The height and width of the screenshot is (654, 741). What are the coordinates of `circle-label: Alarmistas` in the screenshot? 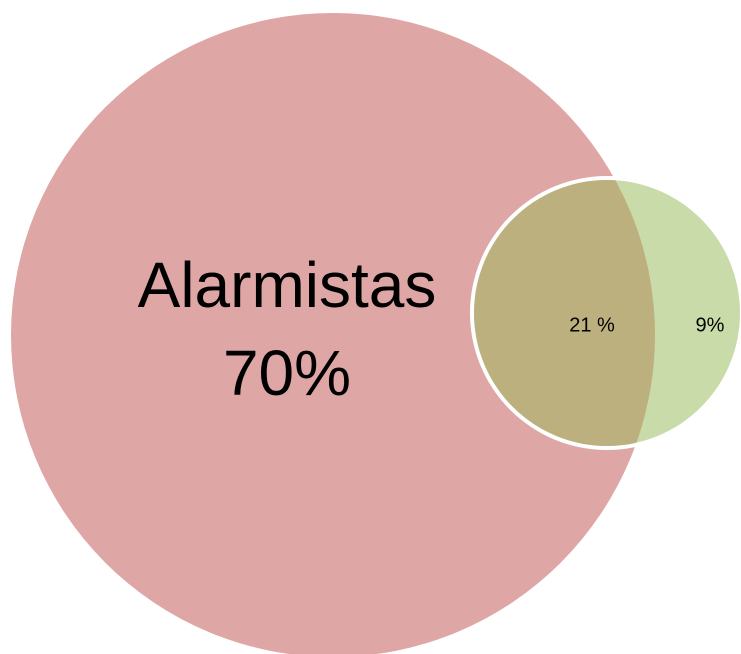 It's located at (287, 285).